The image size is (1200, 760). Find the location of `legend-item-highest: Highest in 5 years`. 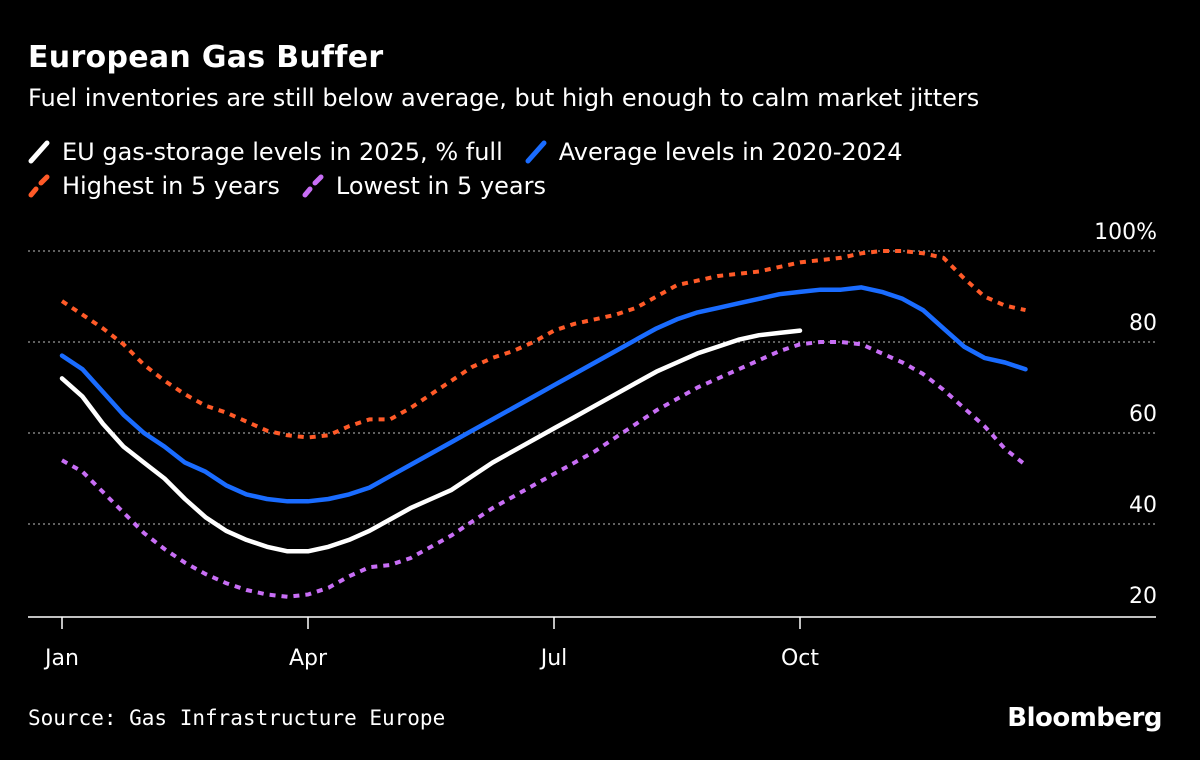

legend-item-highest: Highest in 5 years is located at coordinates (154, 186).